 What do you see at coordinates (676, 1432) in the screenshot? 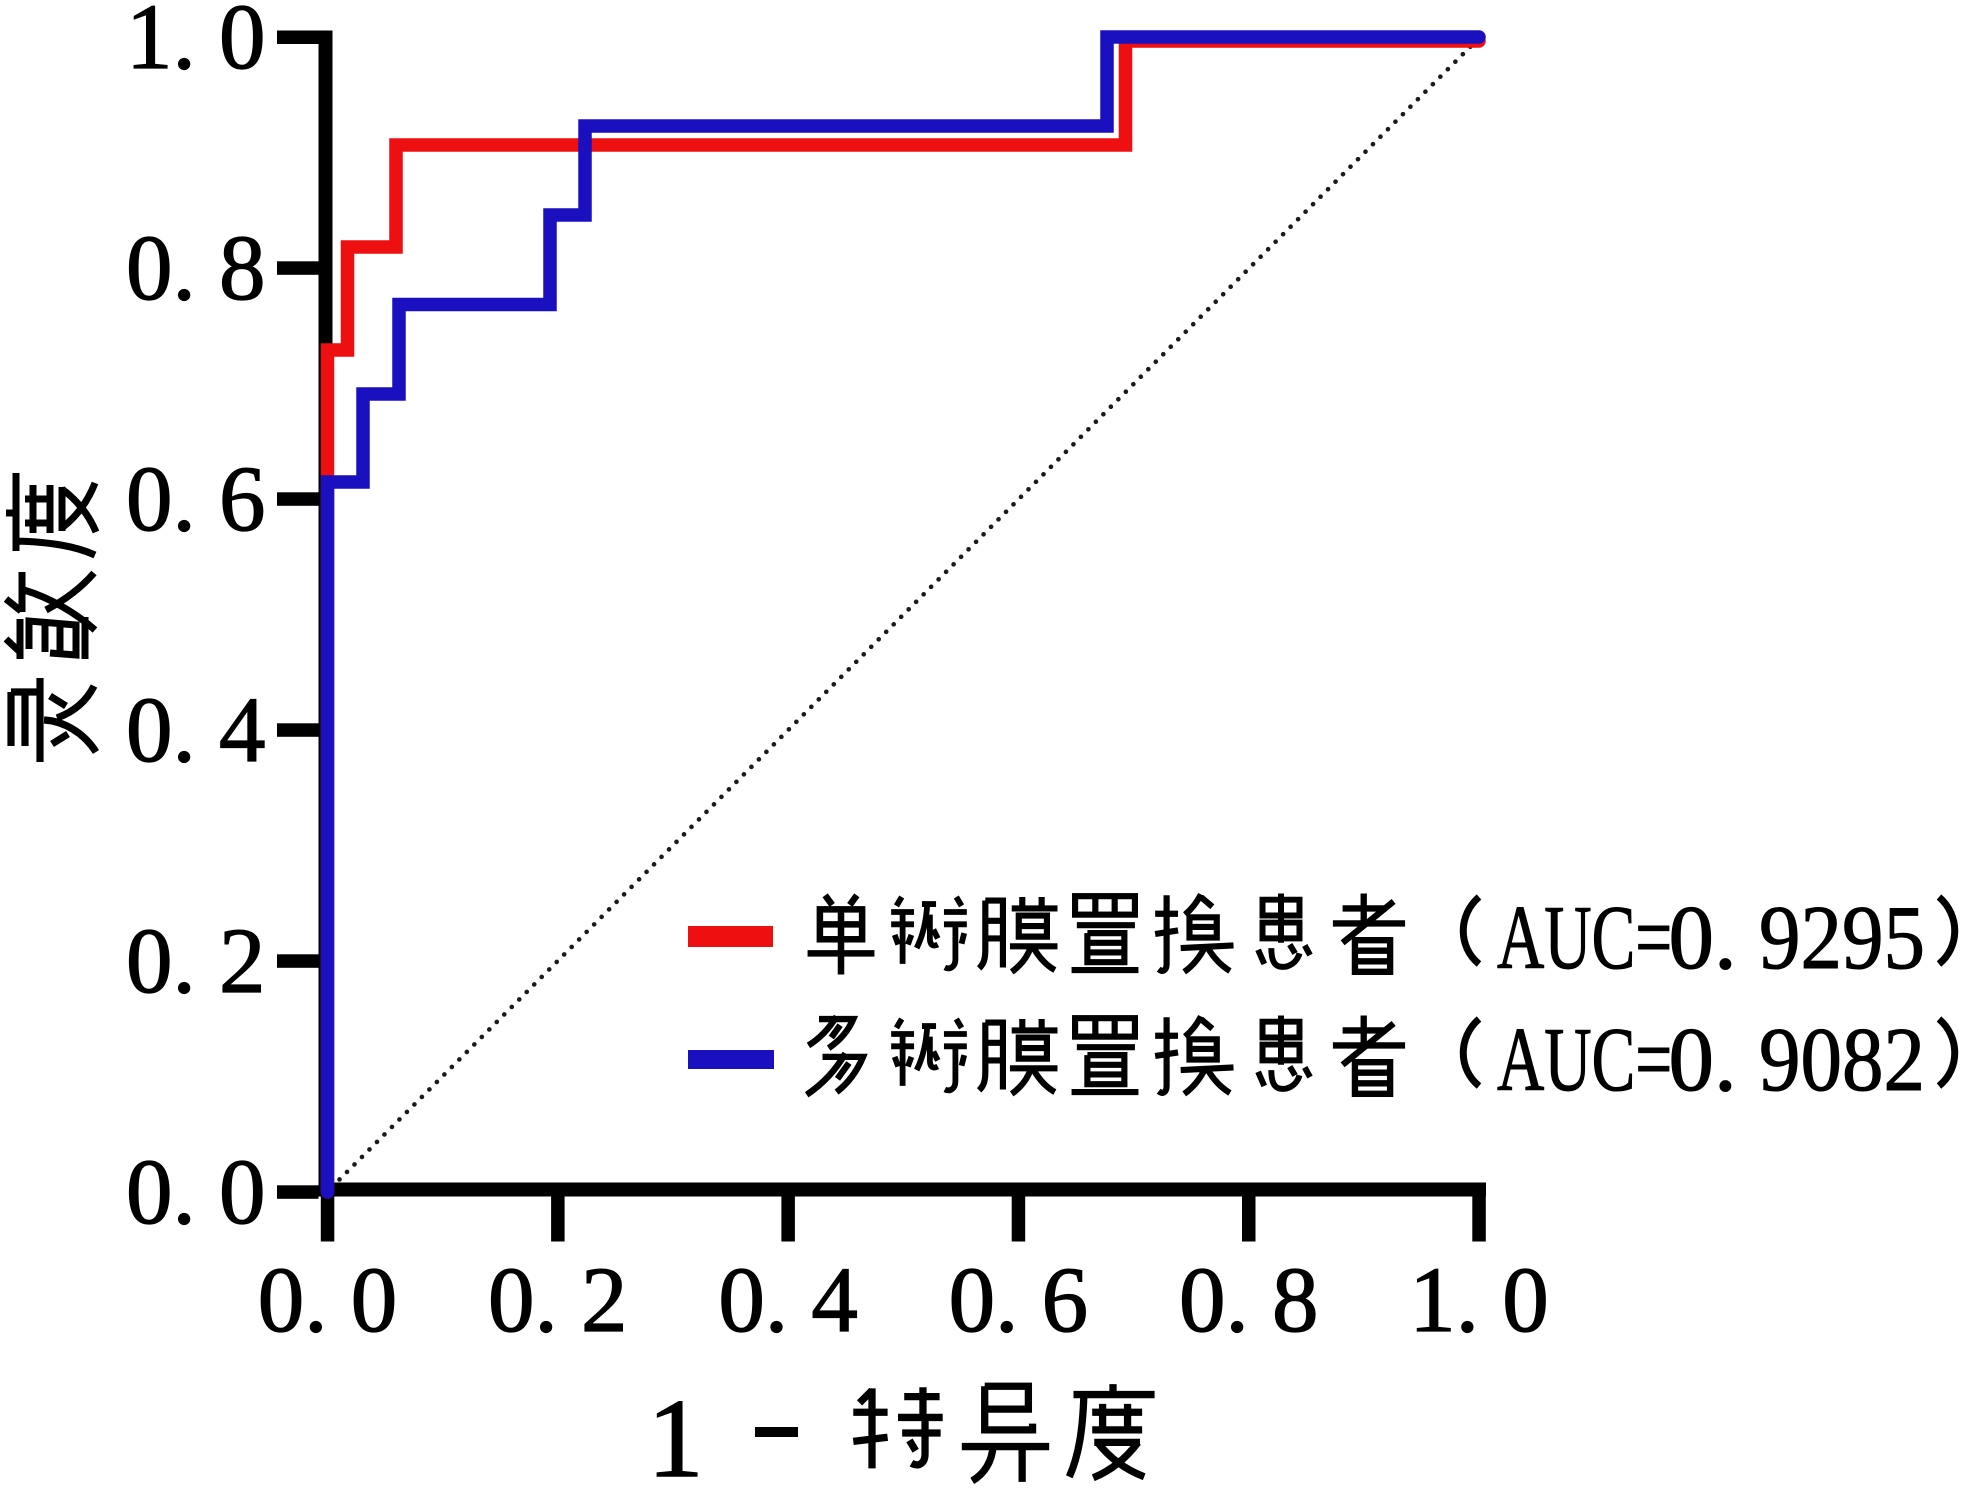
I see `svg-text: 1` at bounding box center [676, 1432].